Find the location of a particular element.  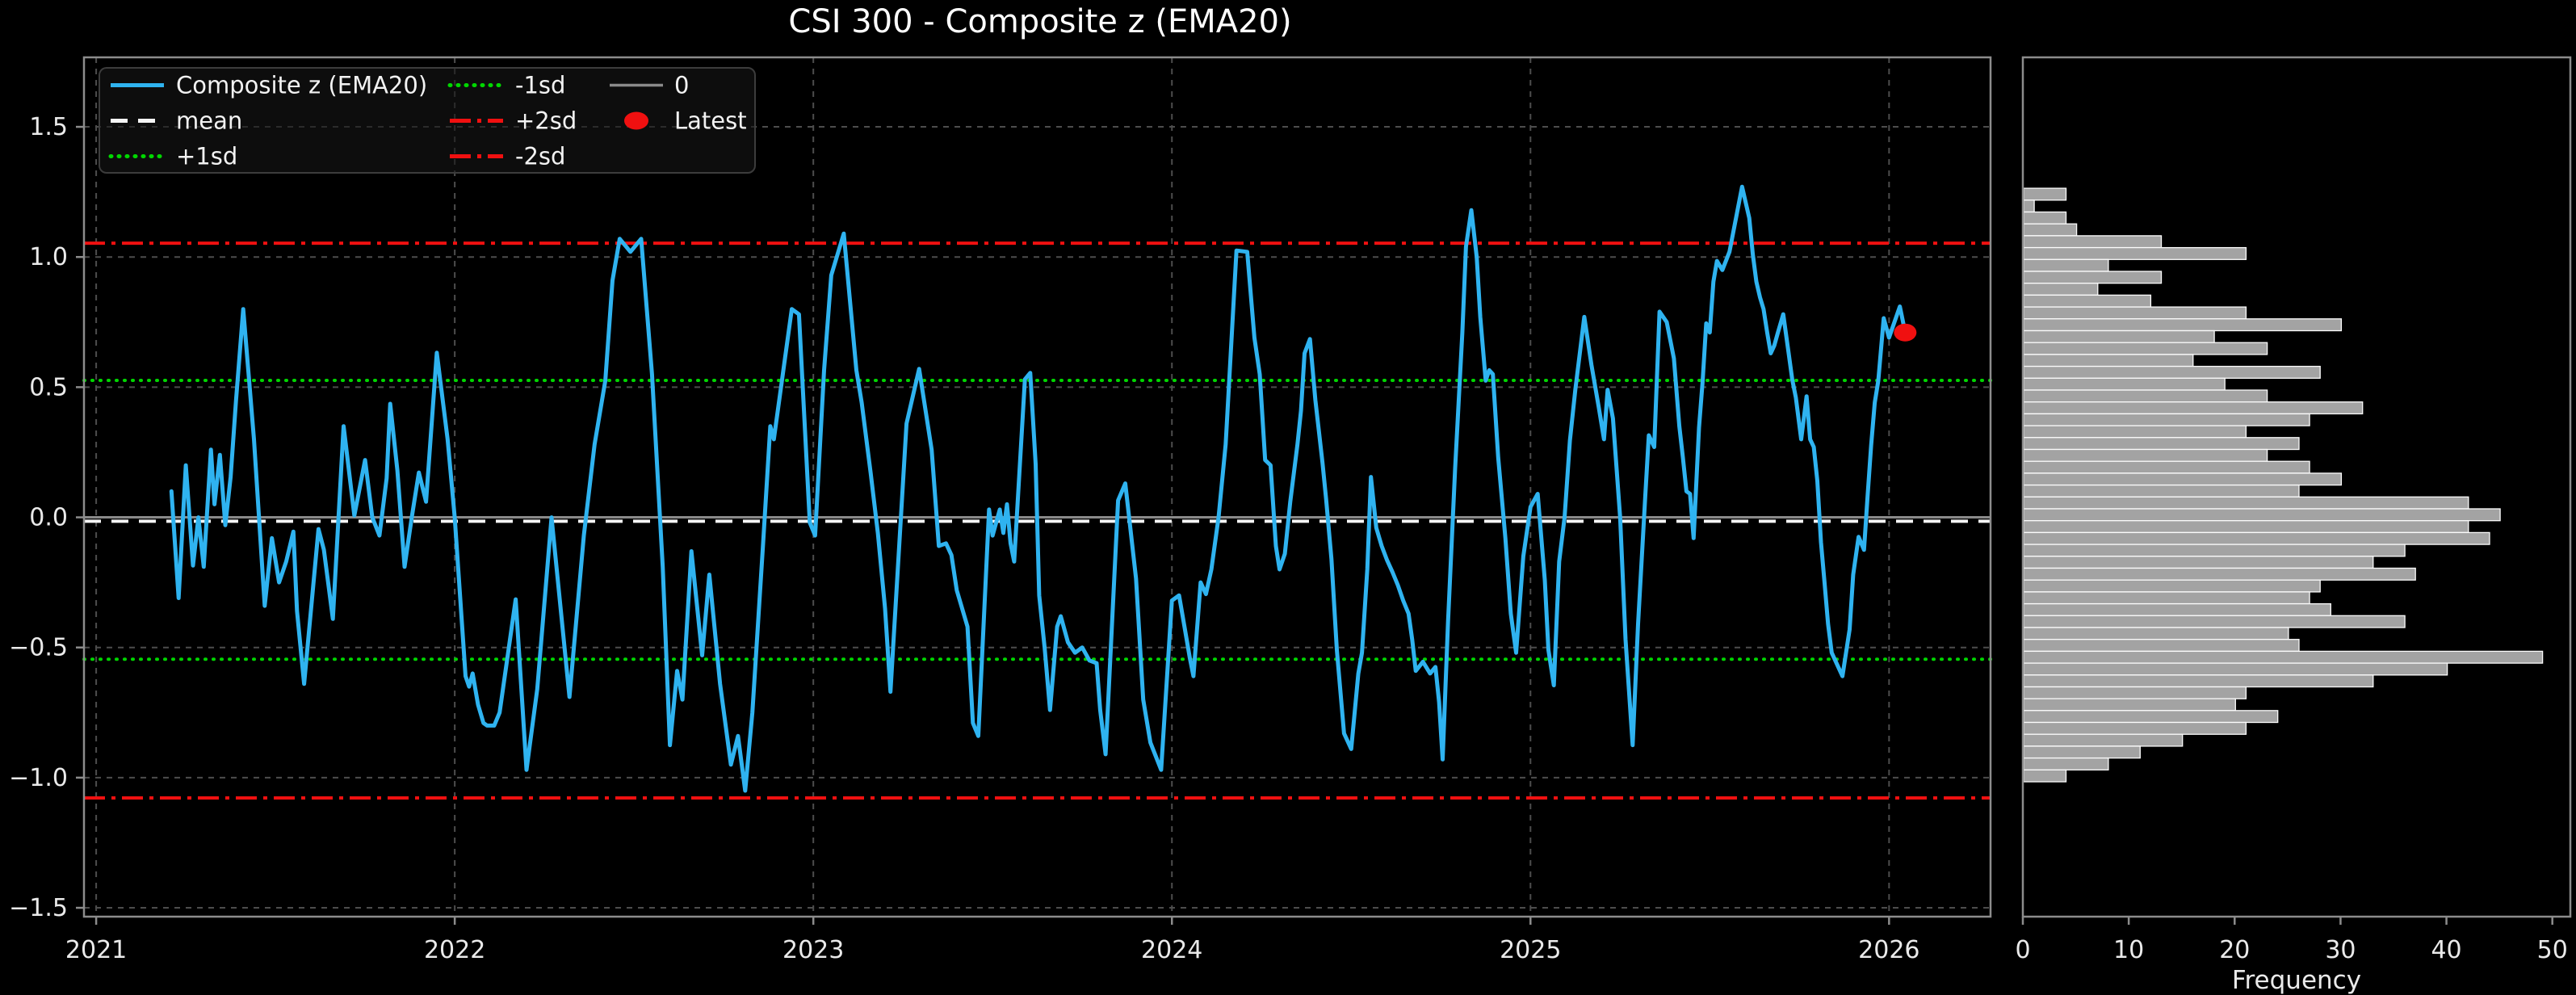

legend-item-latest: Latest is located at coordinates (685, 121).